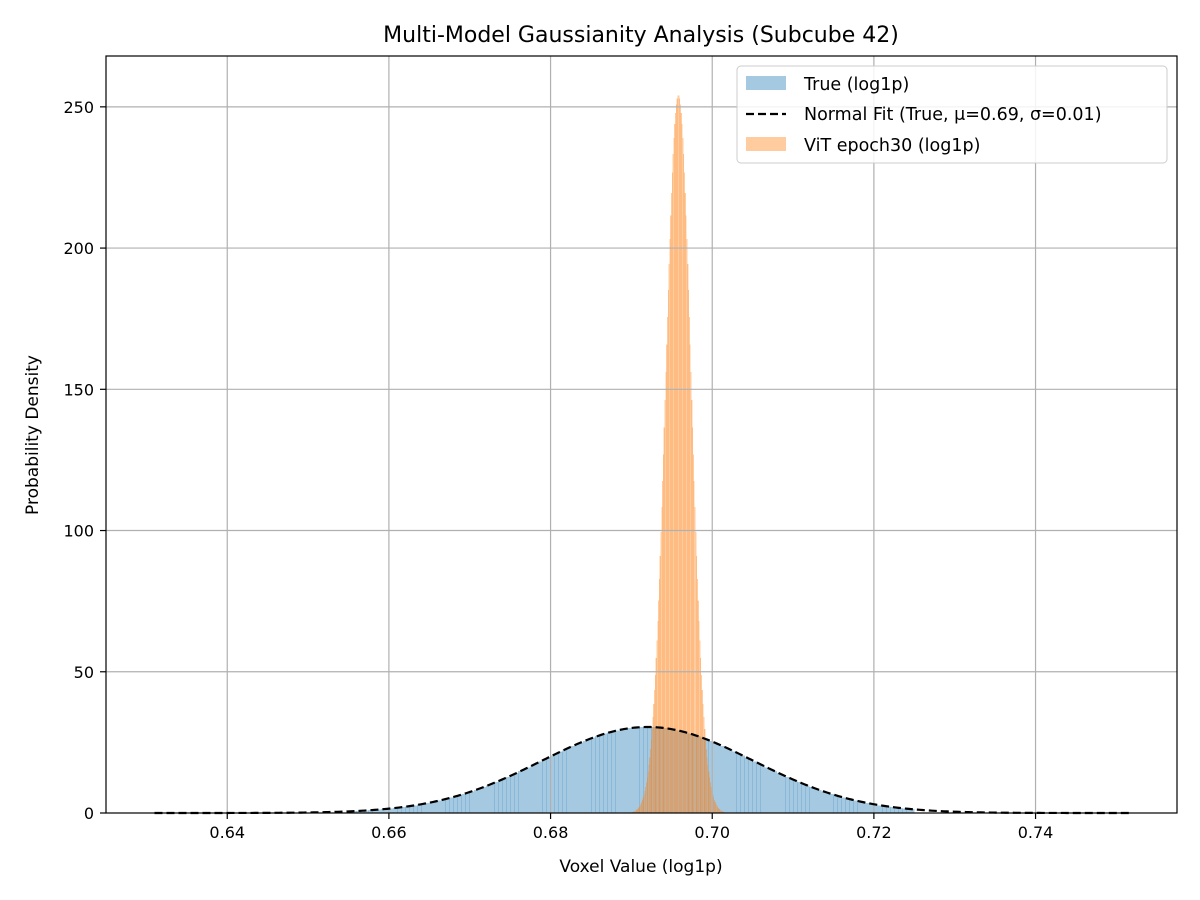 The image size is (1200, 900). I want to click on y-axis-label: Probability Density, so click(33, 435).